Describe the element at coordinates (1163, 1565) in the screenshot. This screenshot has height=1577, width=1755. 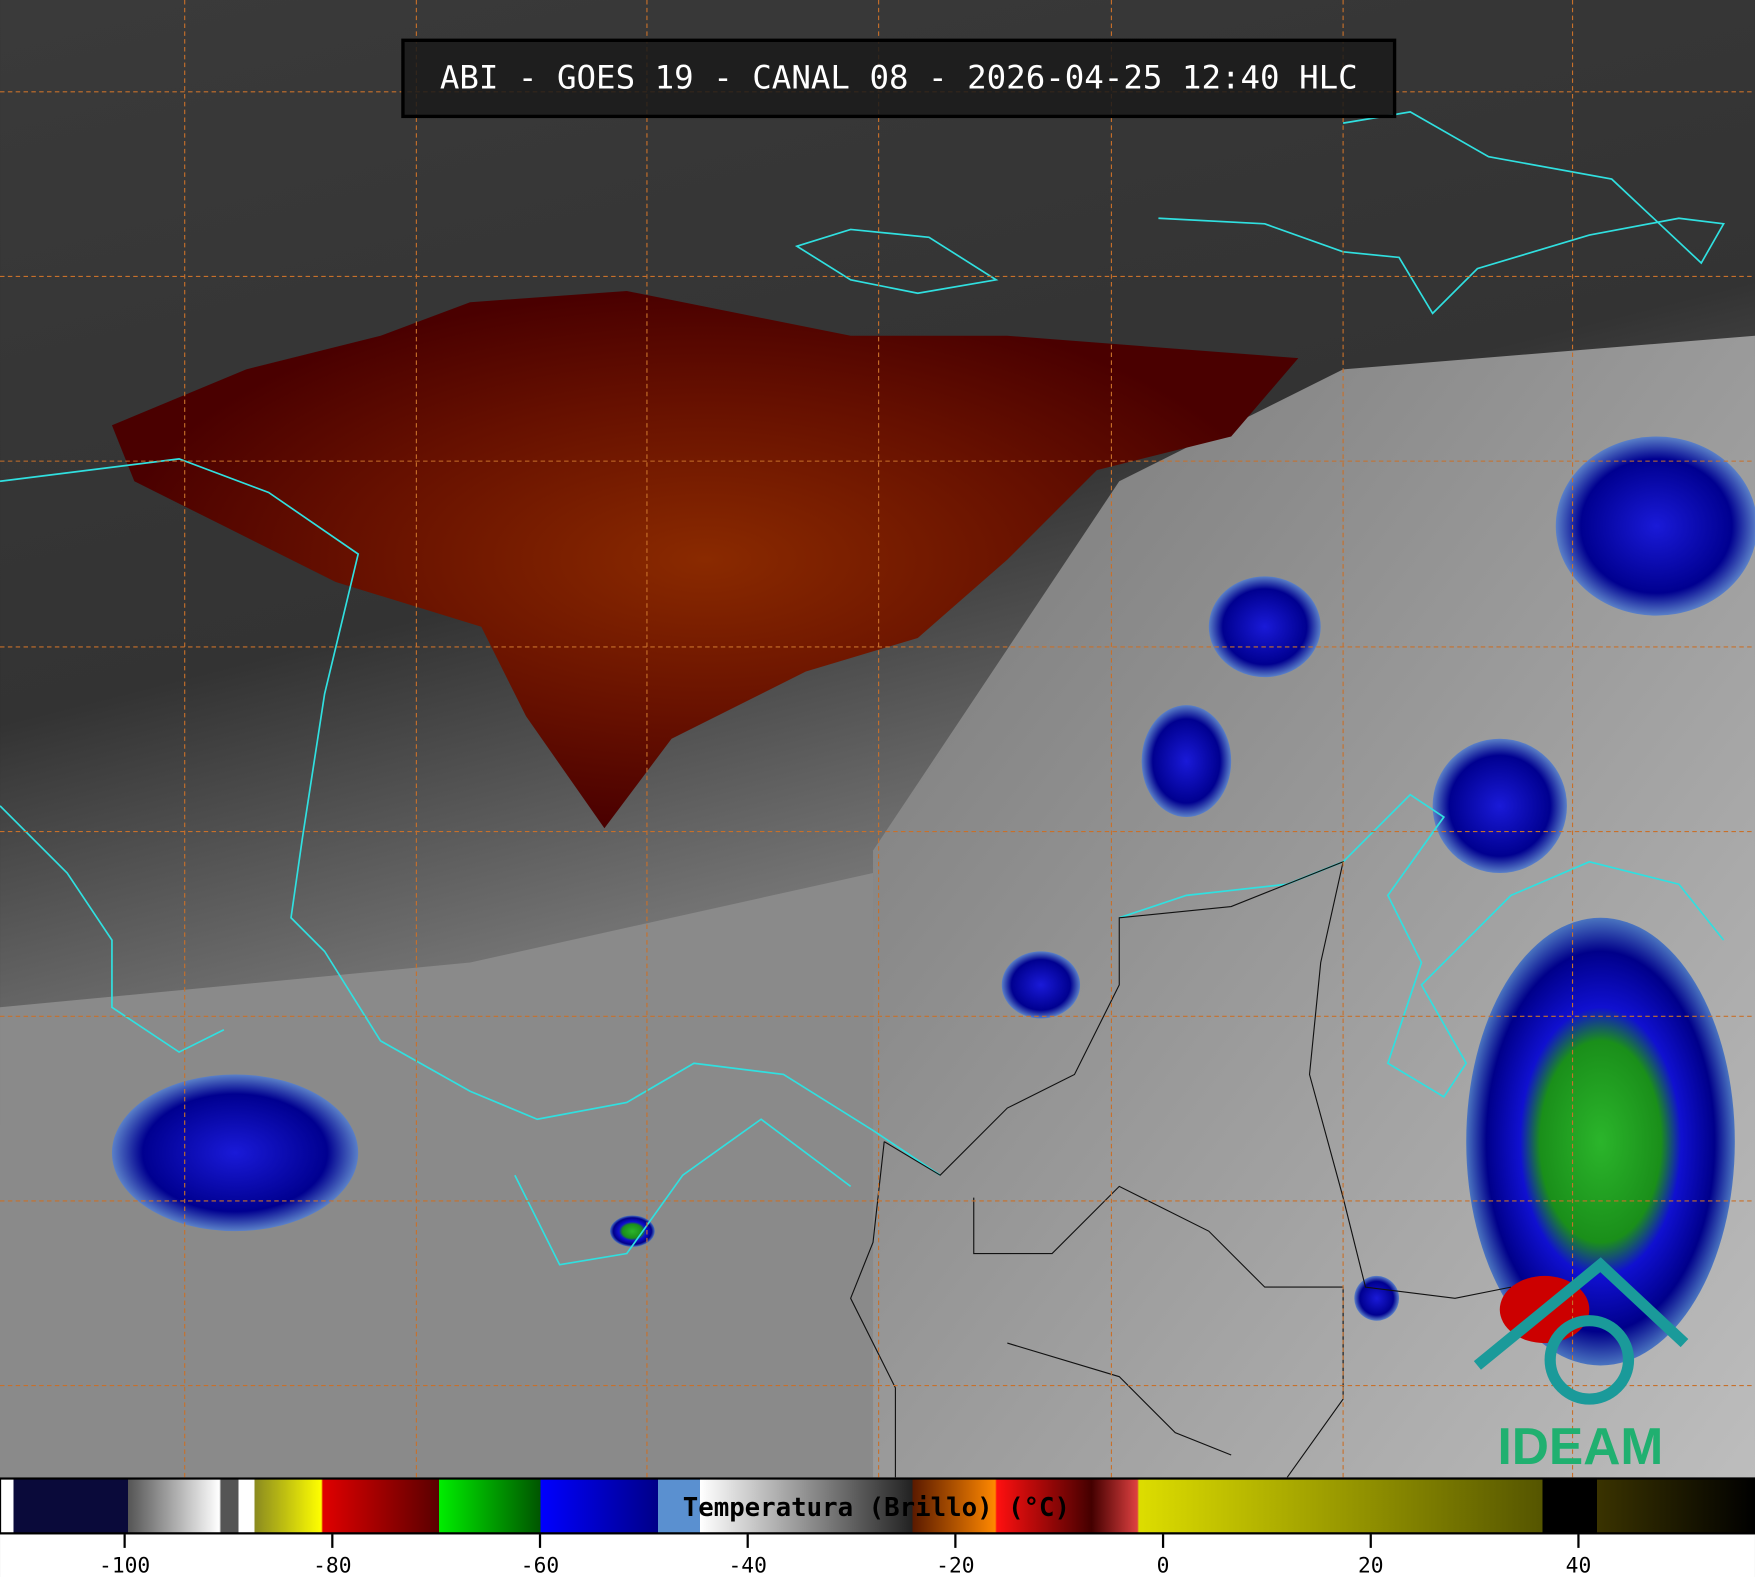
I see `tick-label: 0` at that location.